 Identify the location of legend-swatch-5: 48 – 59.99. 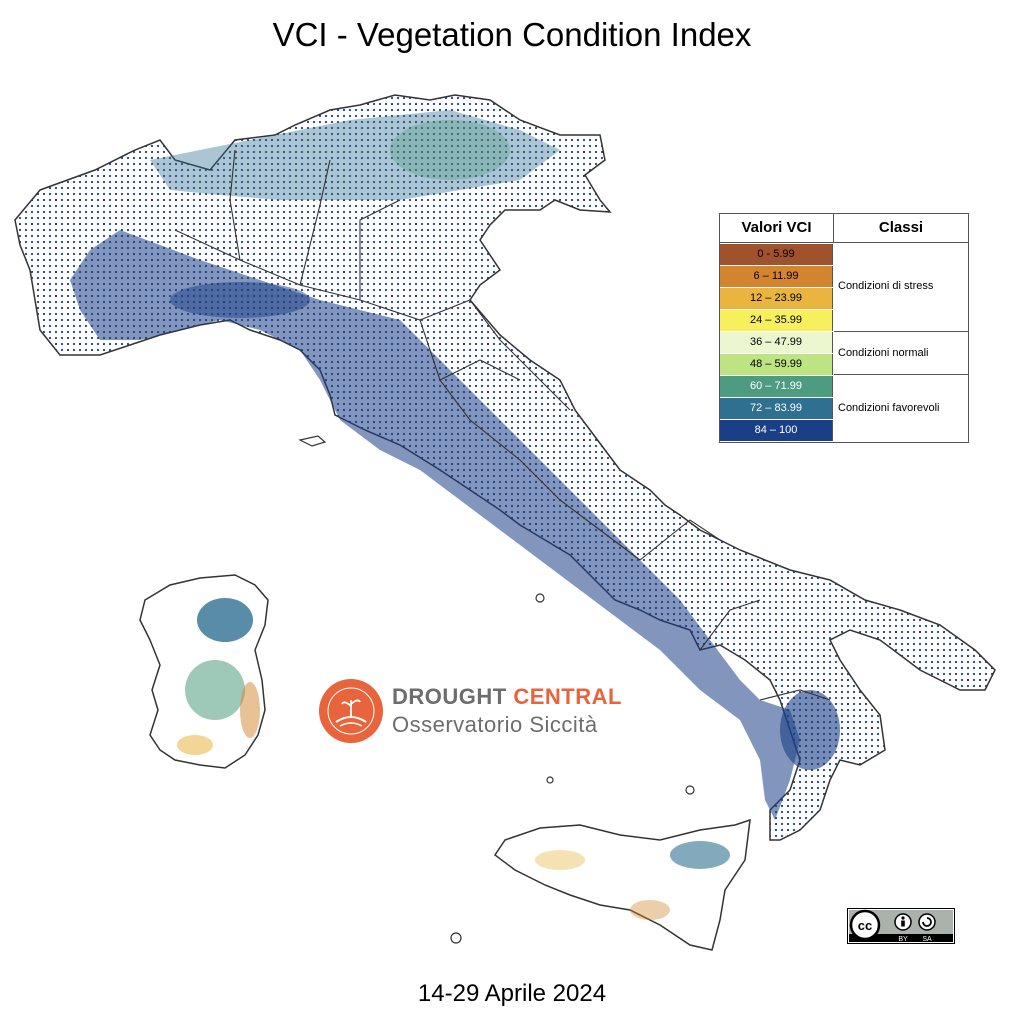
(776, 364).